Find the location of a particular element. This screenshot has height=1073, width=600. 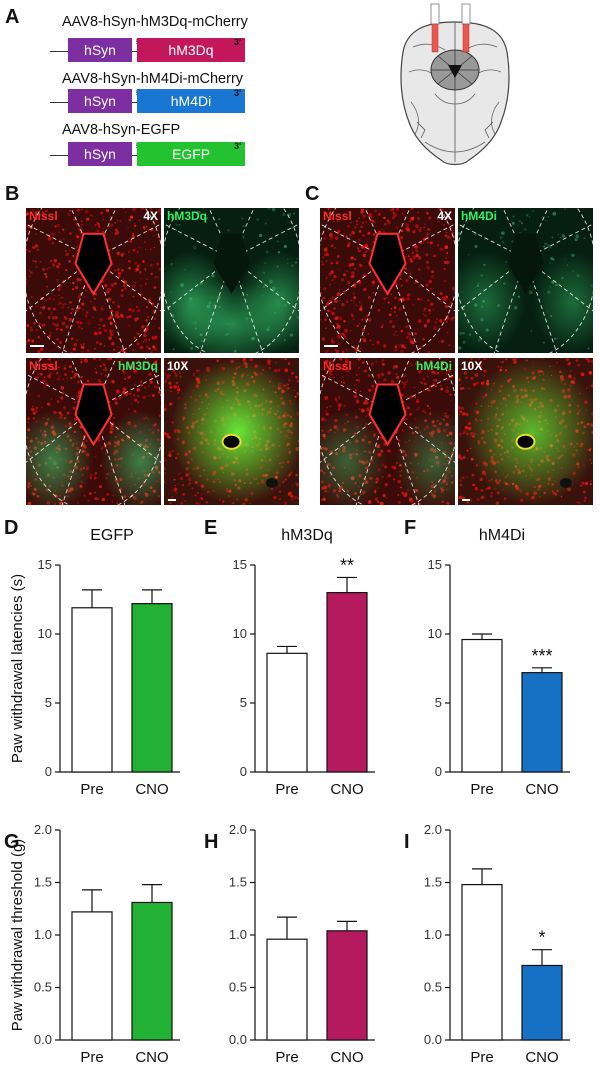

micrograph-label: hM4Di is located at coordinates (479, 216).